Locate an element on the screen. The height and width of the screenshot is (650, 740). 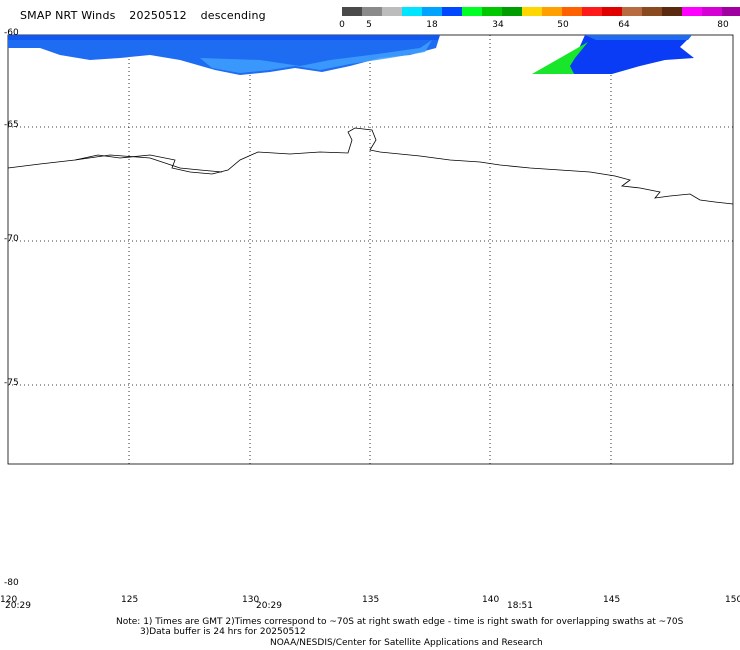
latitude-label: -70 is located at coordinates (11, 239).